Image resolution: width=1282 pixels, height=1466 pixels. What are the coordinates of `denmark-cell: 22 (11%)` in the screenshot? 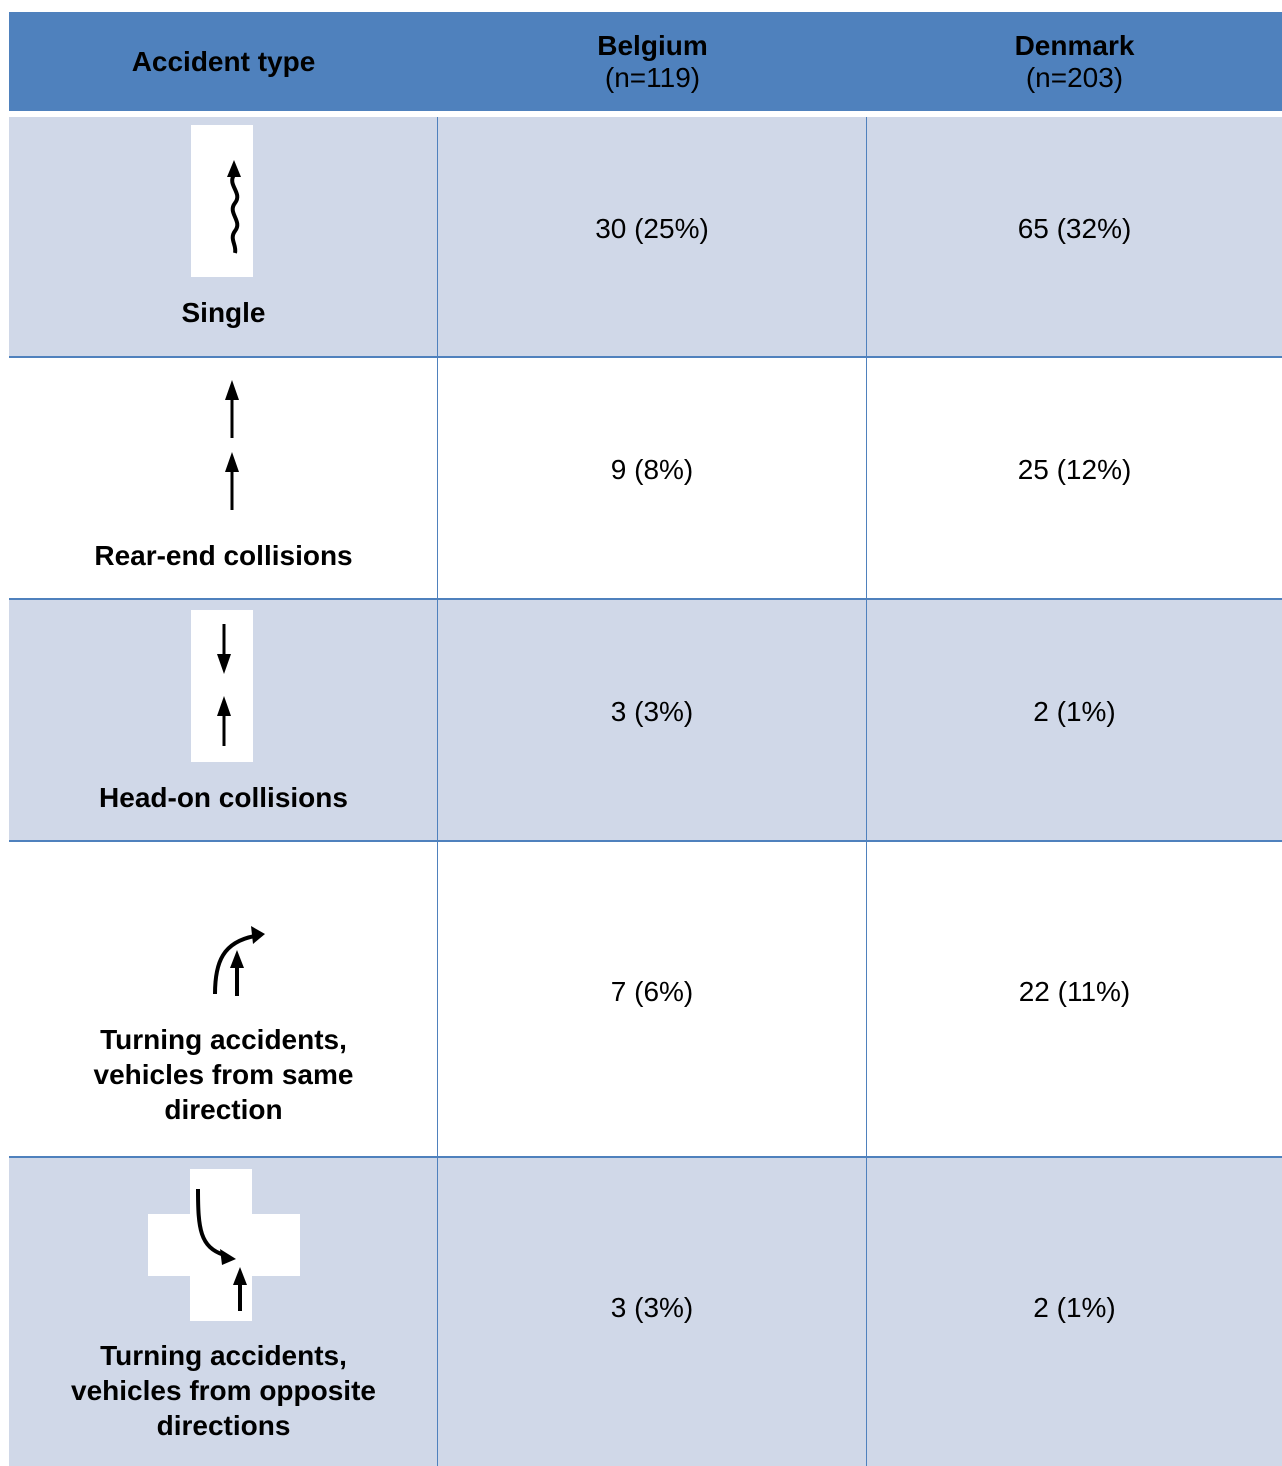 It's located at (1074, 999).